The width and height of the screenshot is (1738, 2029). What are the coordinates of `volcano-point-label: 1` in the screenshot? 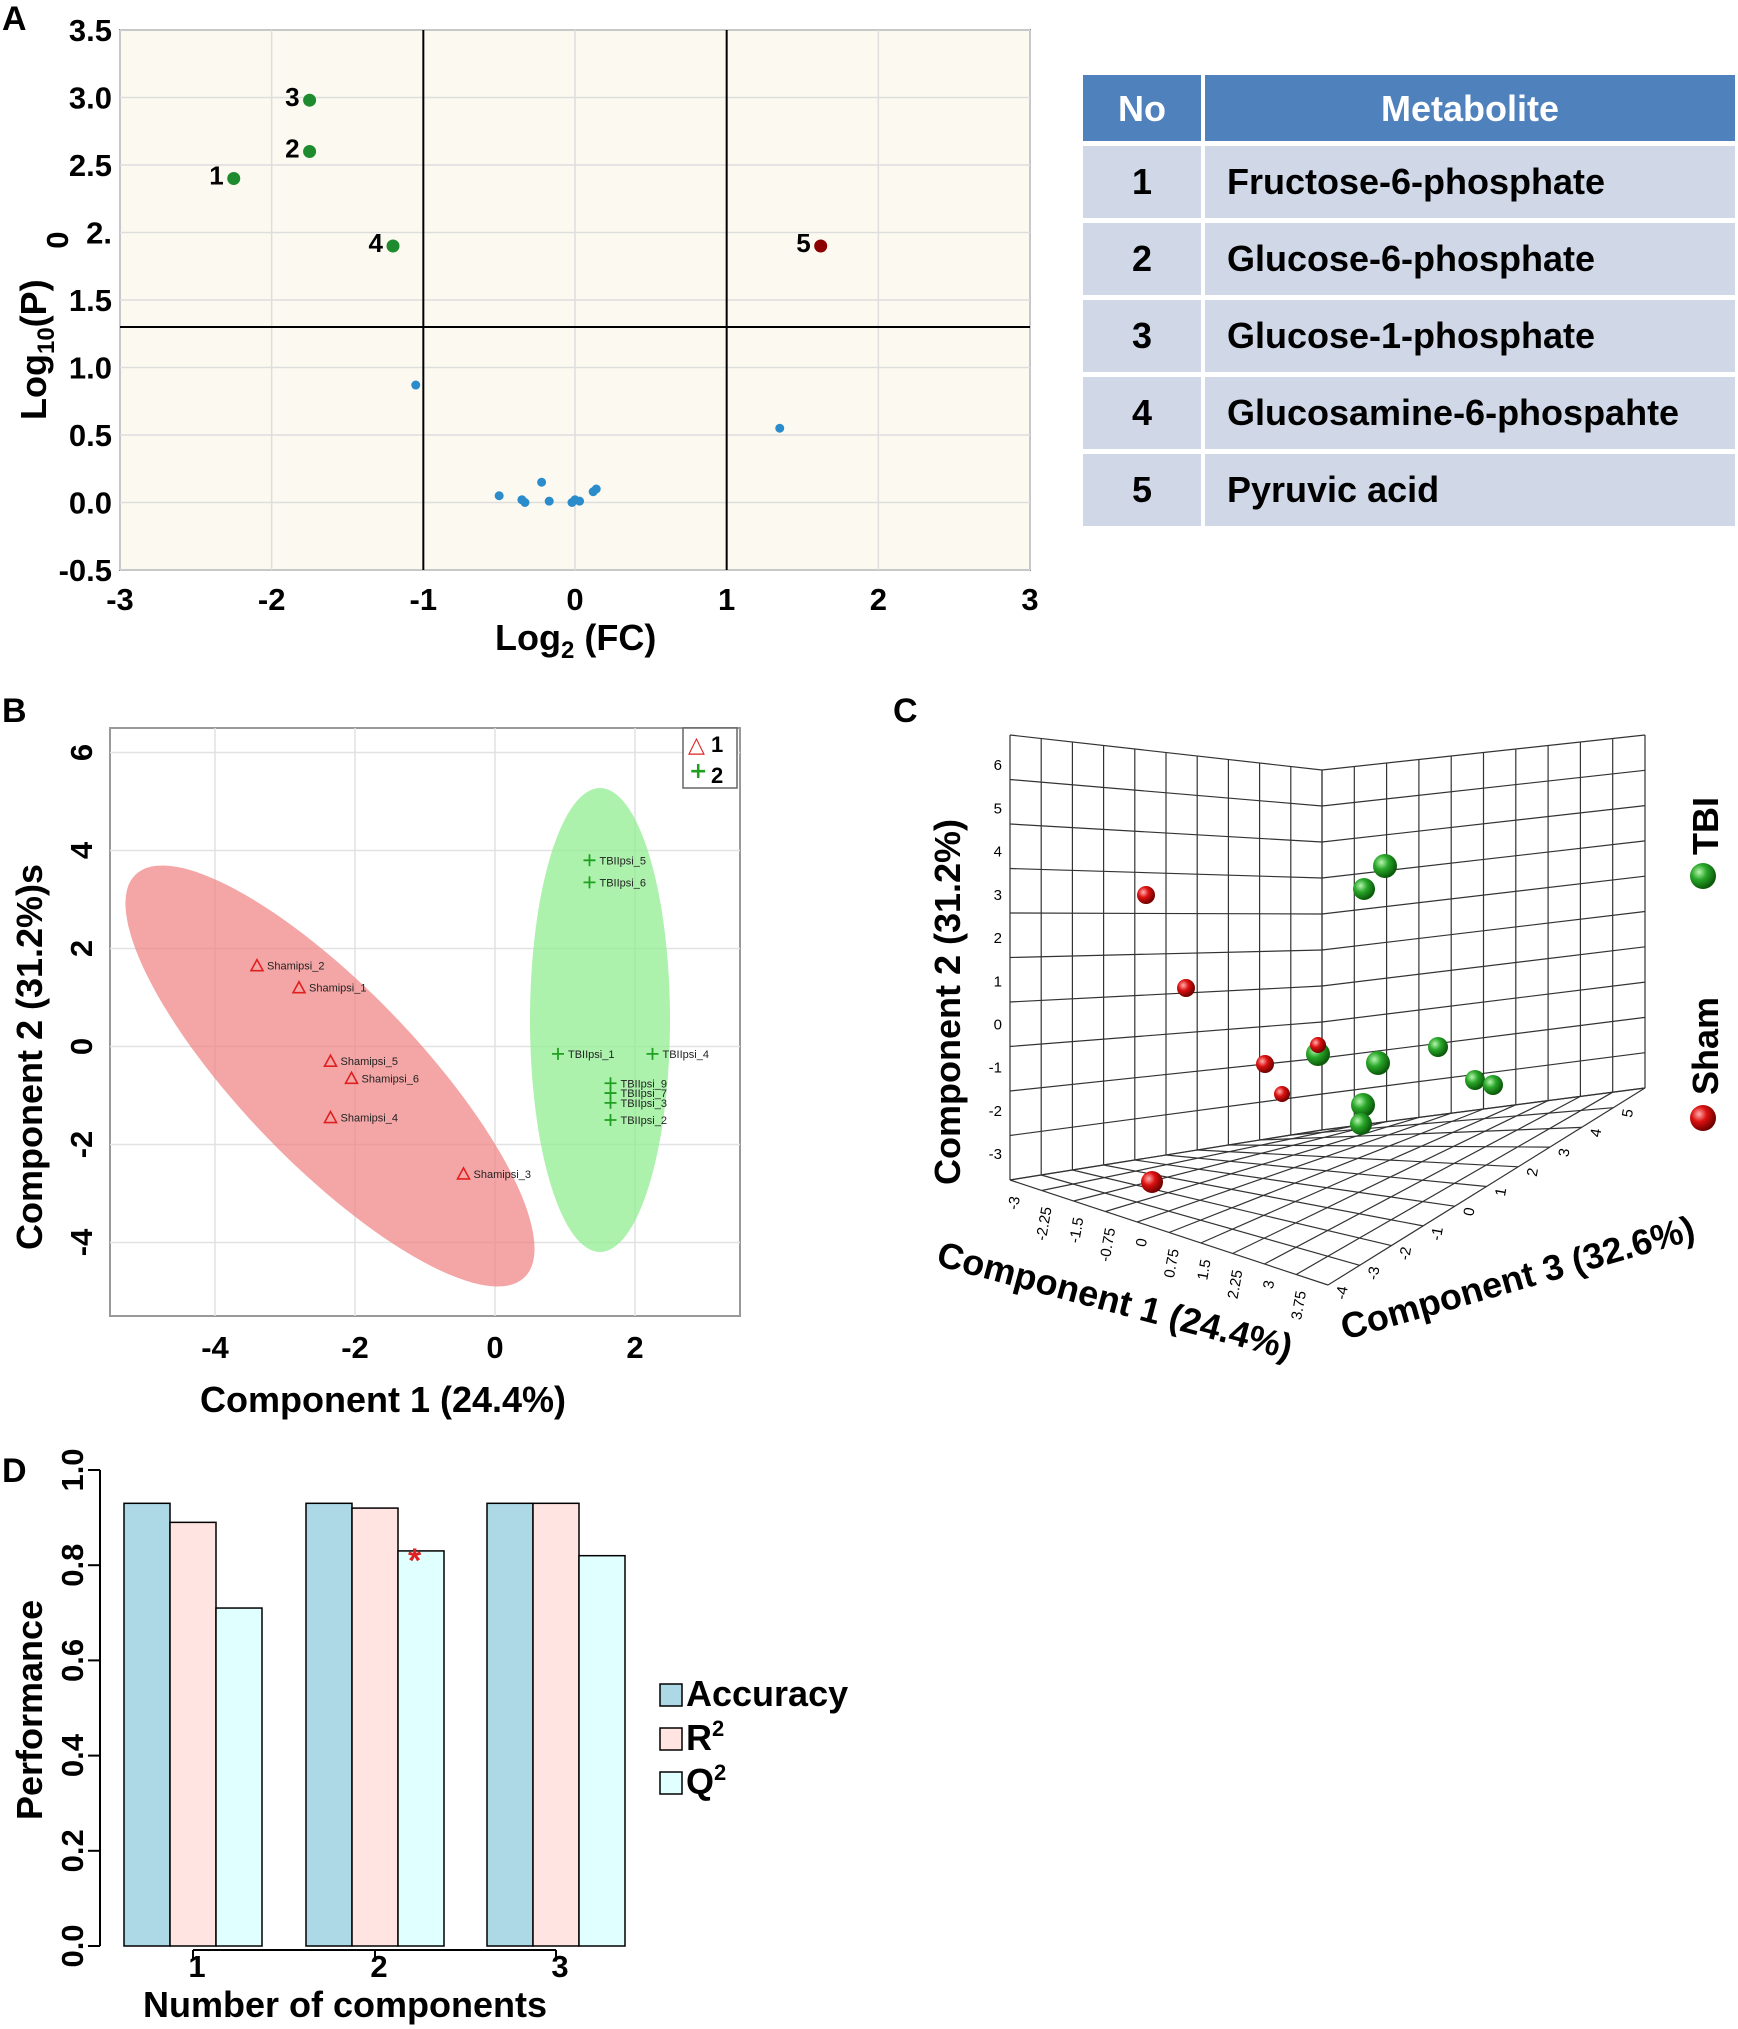 It's located at (216, 176).